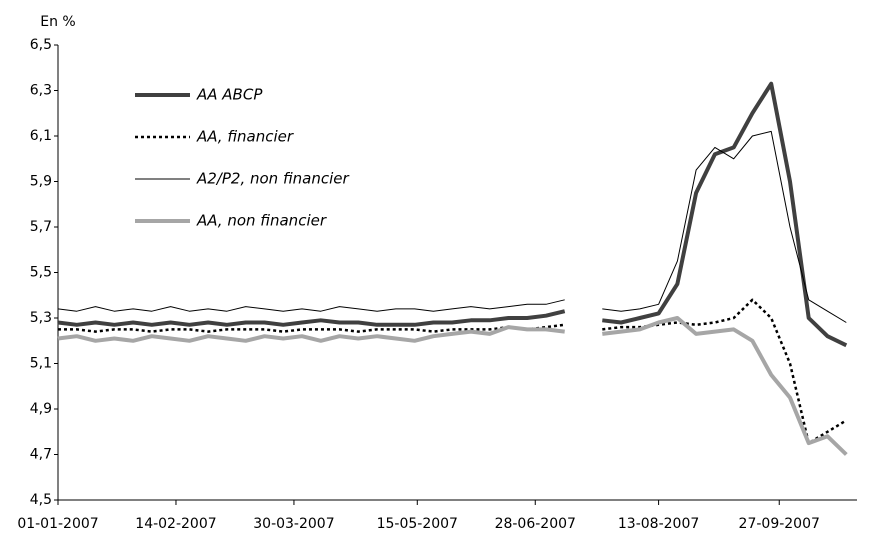  I want to click on legend-label: AA ABCP, so click(229, 95).